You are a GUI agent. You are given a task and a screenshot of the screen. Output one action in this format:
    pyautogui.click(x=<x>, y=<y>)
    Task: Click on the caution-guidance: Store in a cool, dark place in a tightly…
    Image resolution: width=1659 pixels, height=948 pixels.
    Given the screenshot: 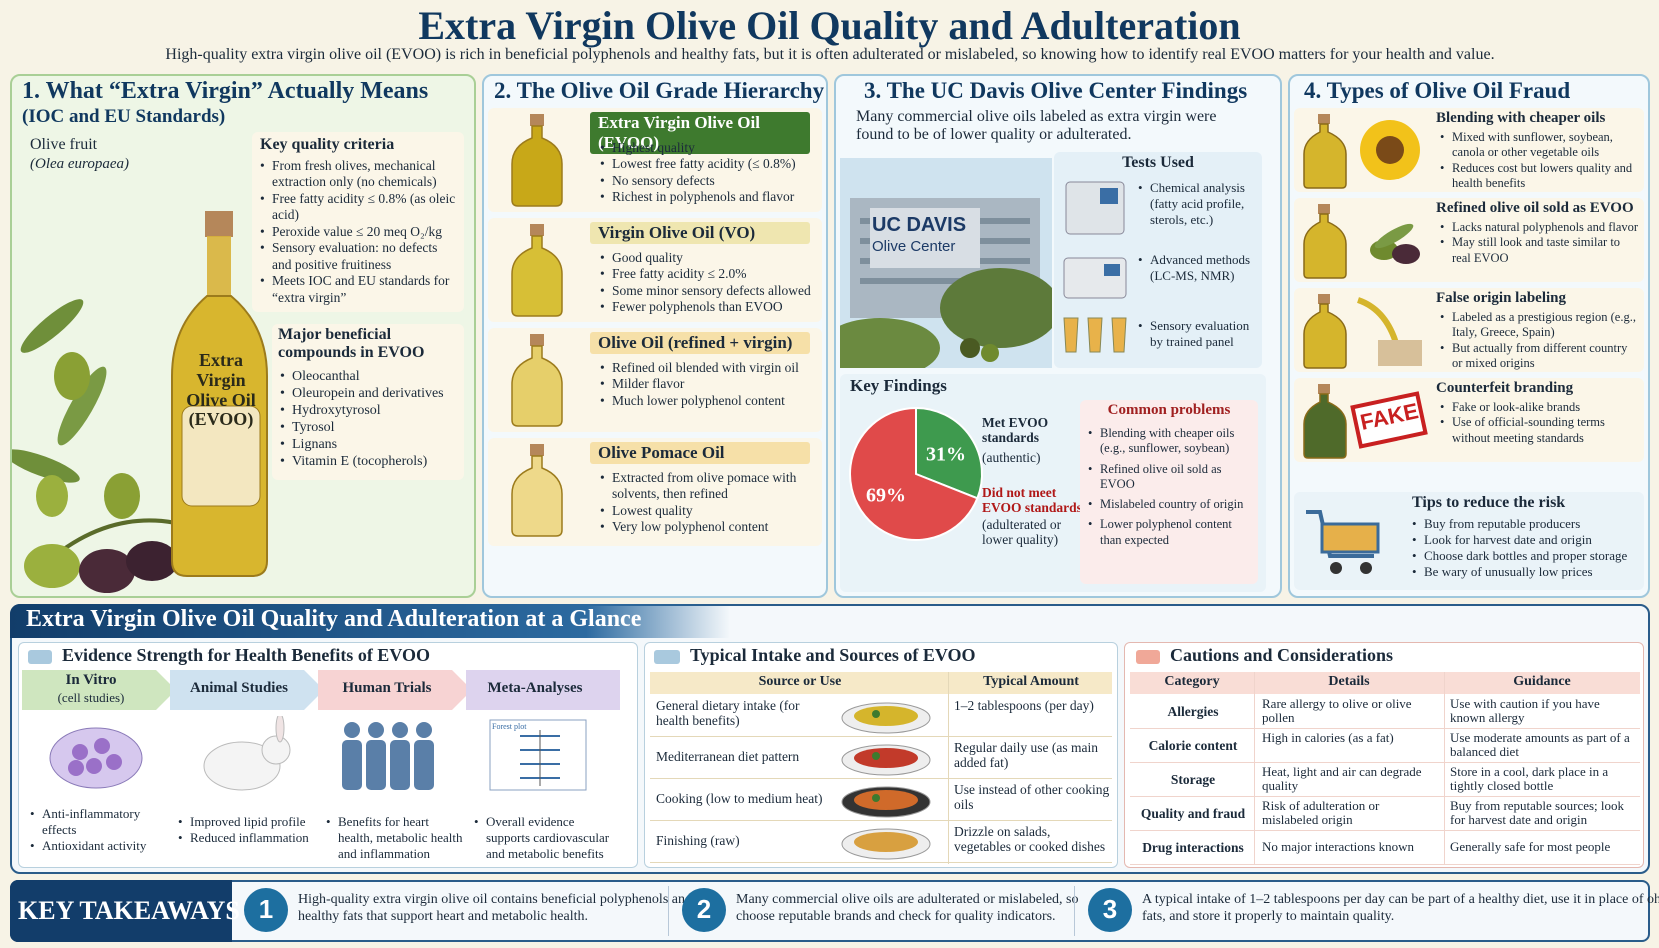 What is the action you would take?
    pyautogui.click(x=1529, y=779)
    